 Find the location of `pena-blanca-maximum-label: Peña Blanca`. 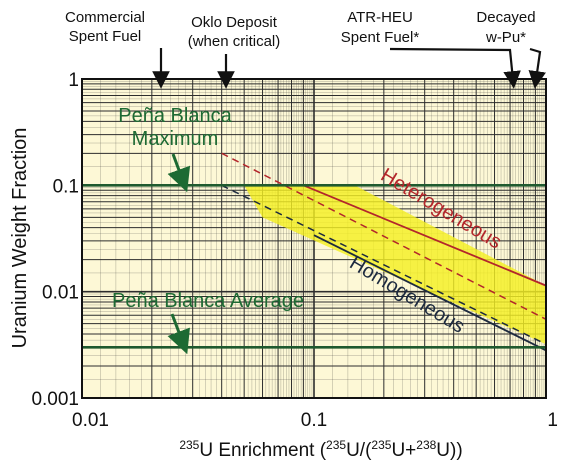

pena-blanca-maximum-label: Peña Blanca is located at coordinates (175, 116).